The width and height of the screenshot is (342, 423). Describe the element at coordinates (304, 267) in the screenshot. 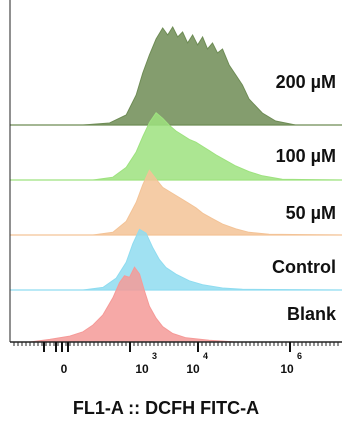

I see `series-label: Control` at that location.